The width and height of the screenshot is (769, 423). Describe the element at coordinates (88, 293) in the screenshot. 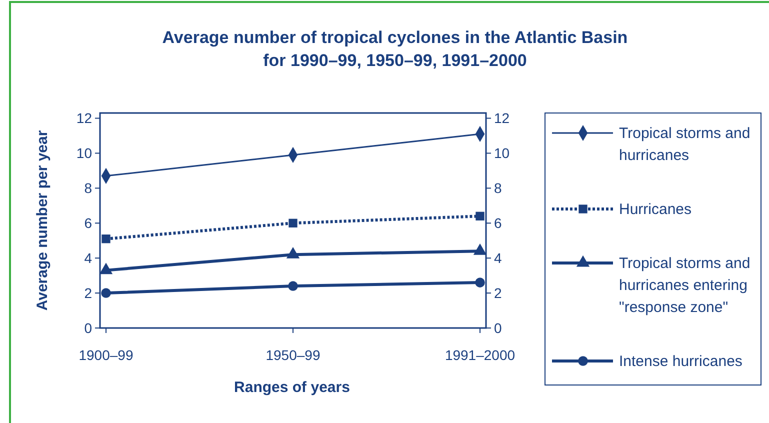

I see `y-tick-label: 2` at that location.